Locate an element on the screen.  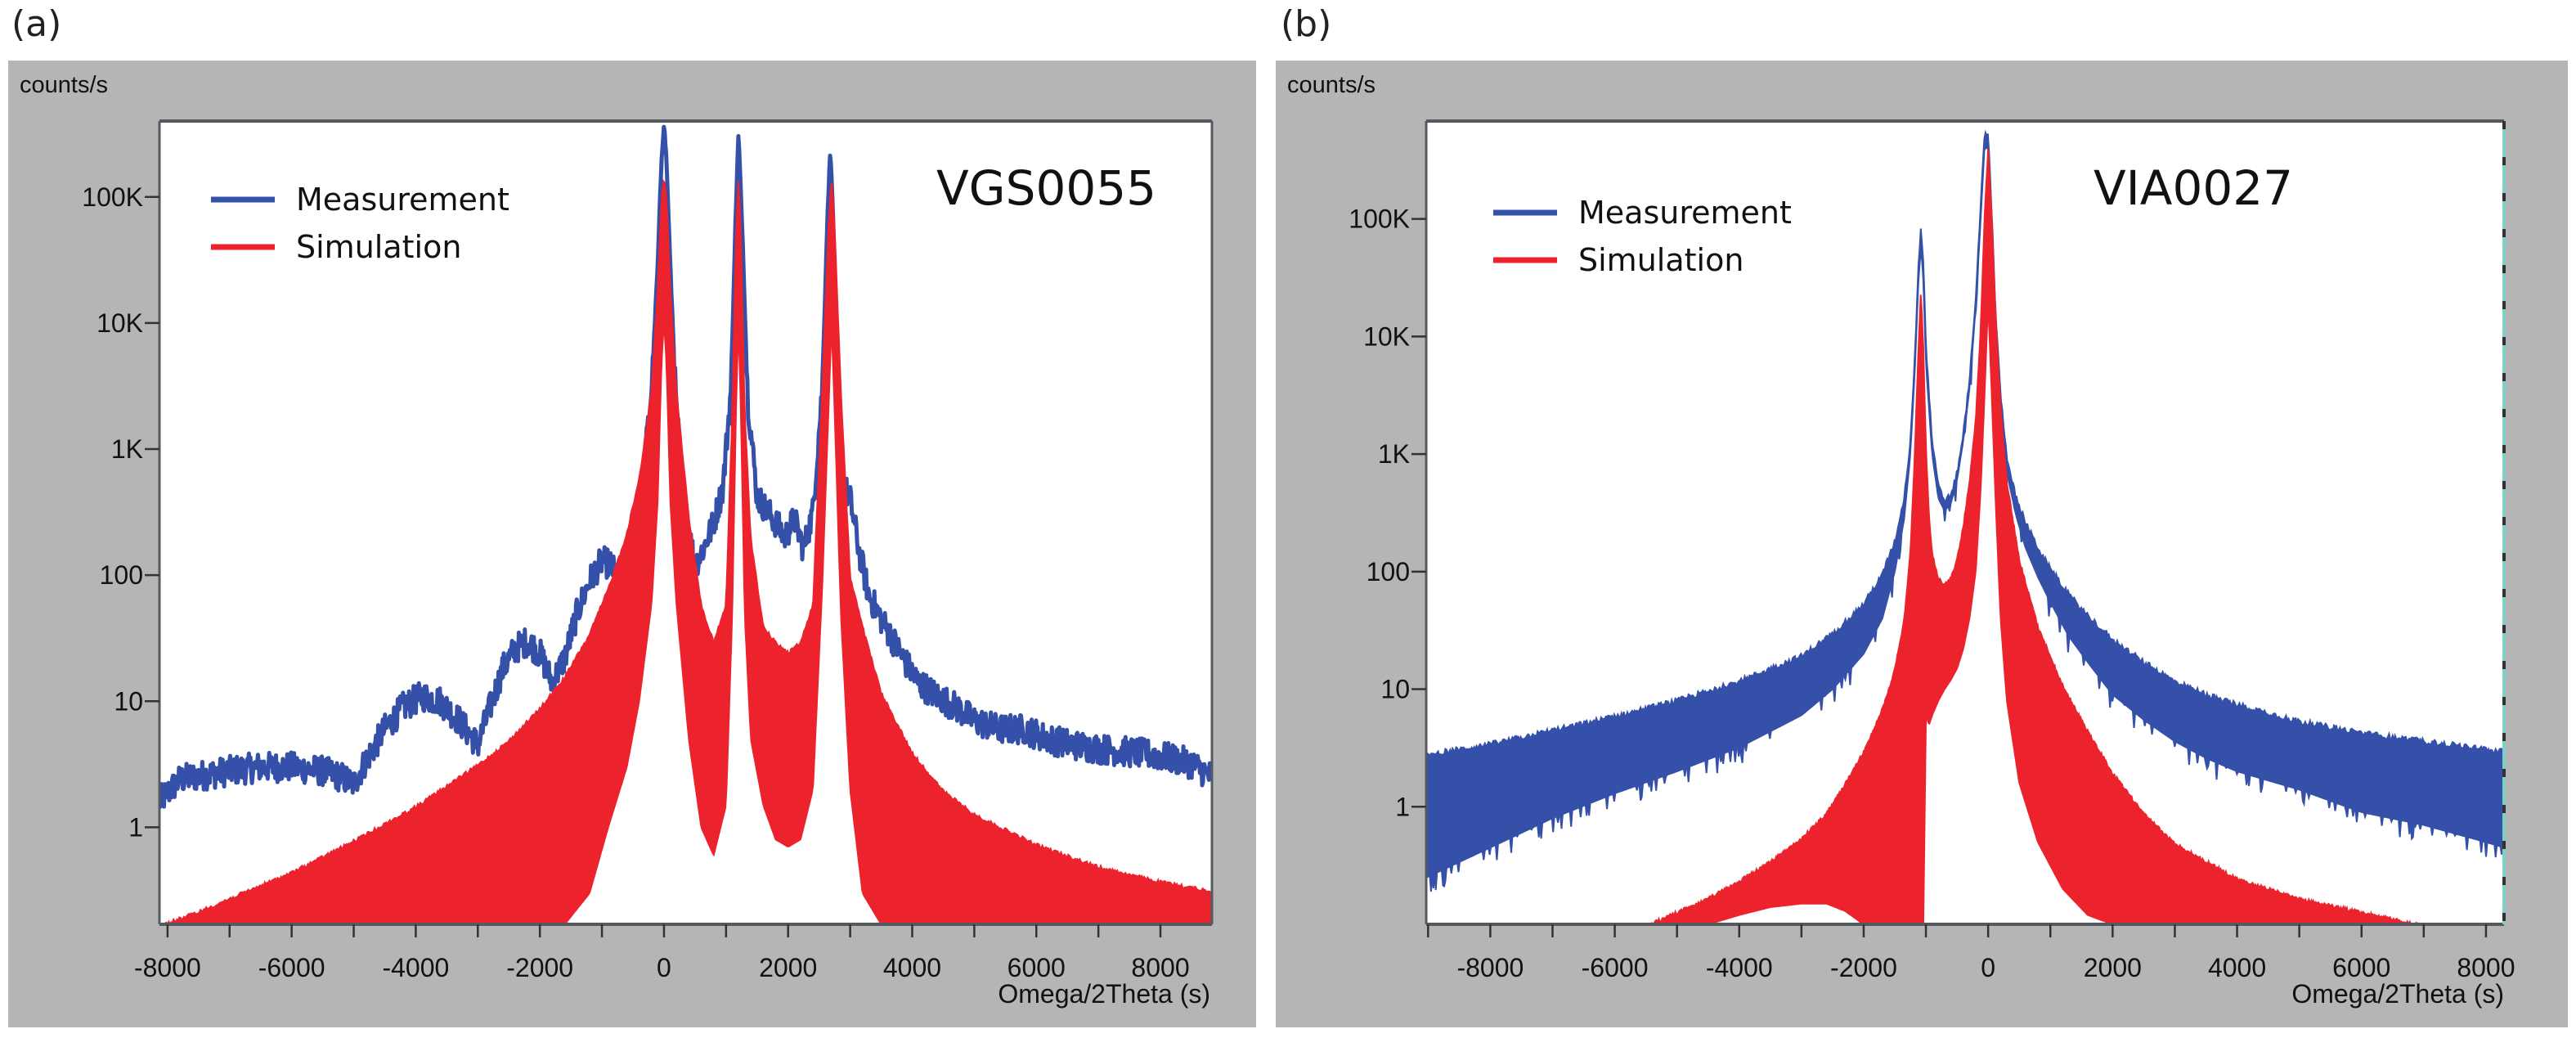
sample-id-annotation: VGS0055 is located at coordinates (1046, 188).